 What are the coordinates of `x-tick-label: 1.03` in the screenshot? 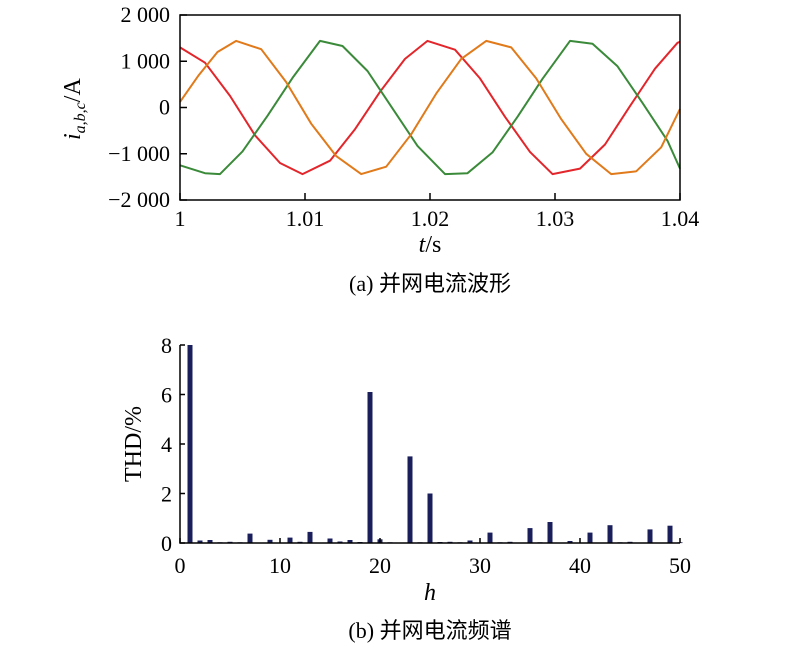 It's located at (555, 218).